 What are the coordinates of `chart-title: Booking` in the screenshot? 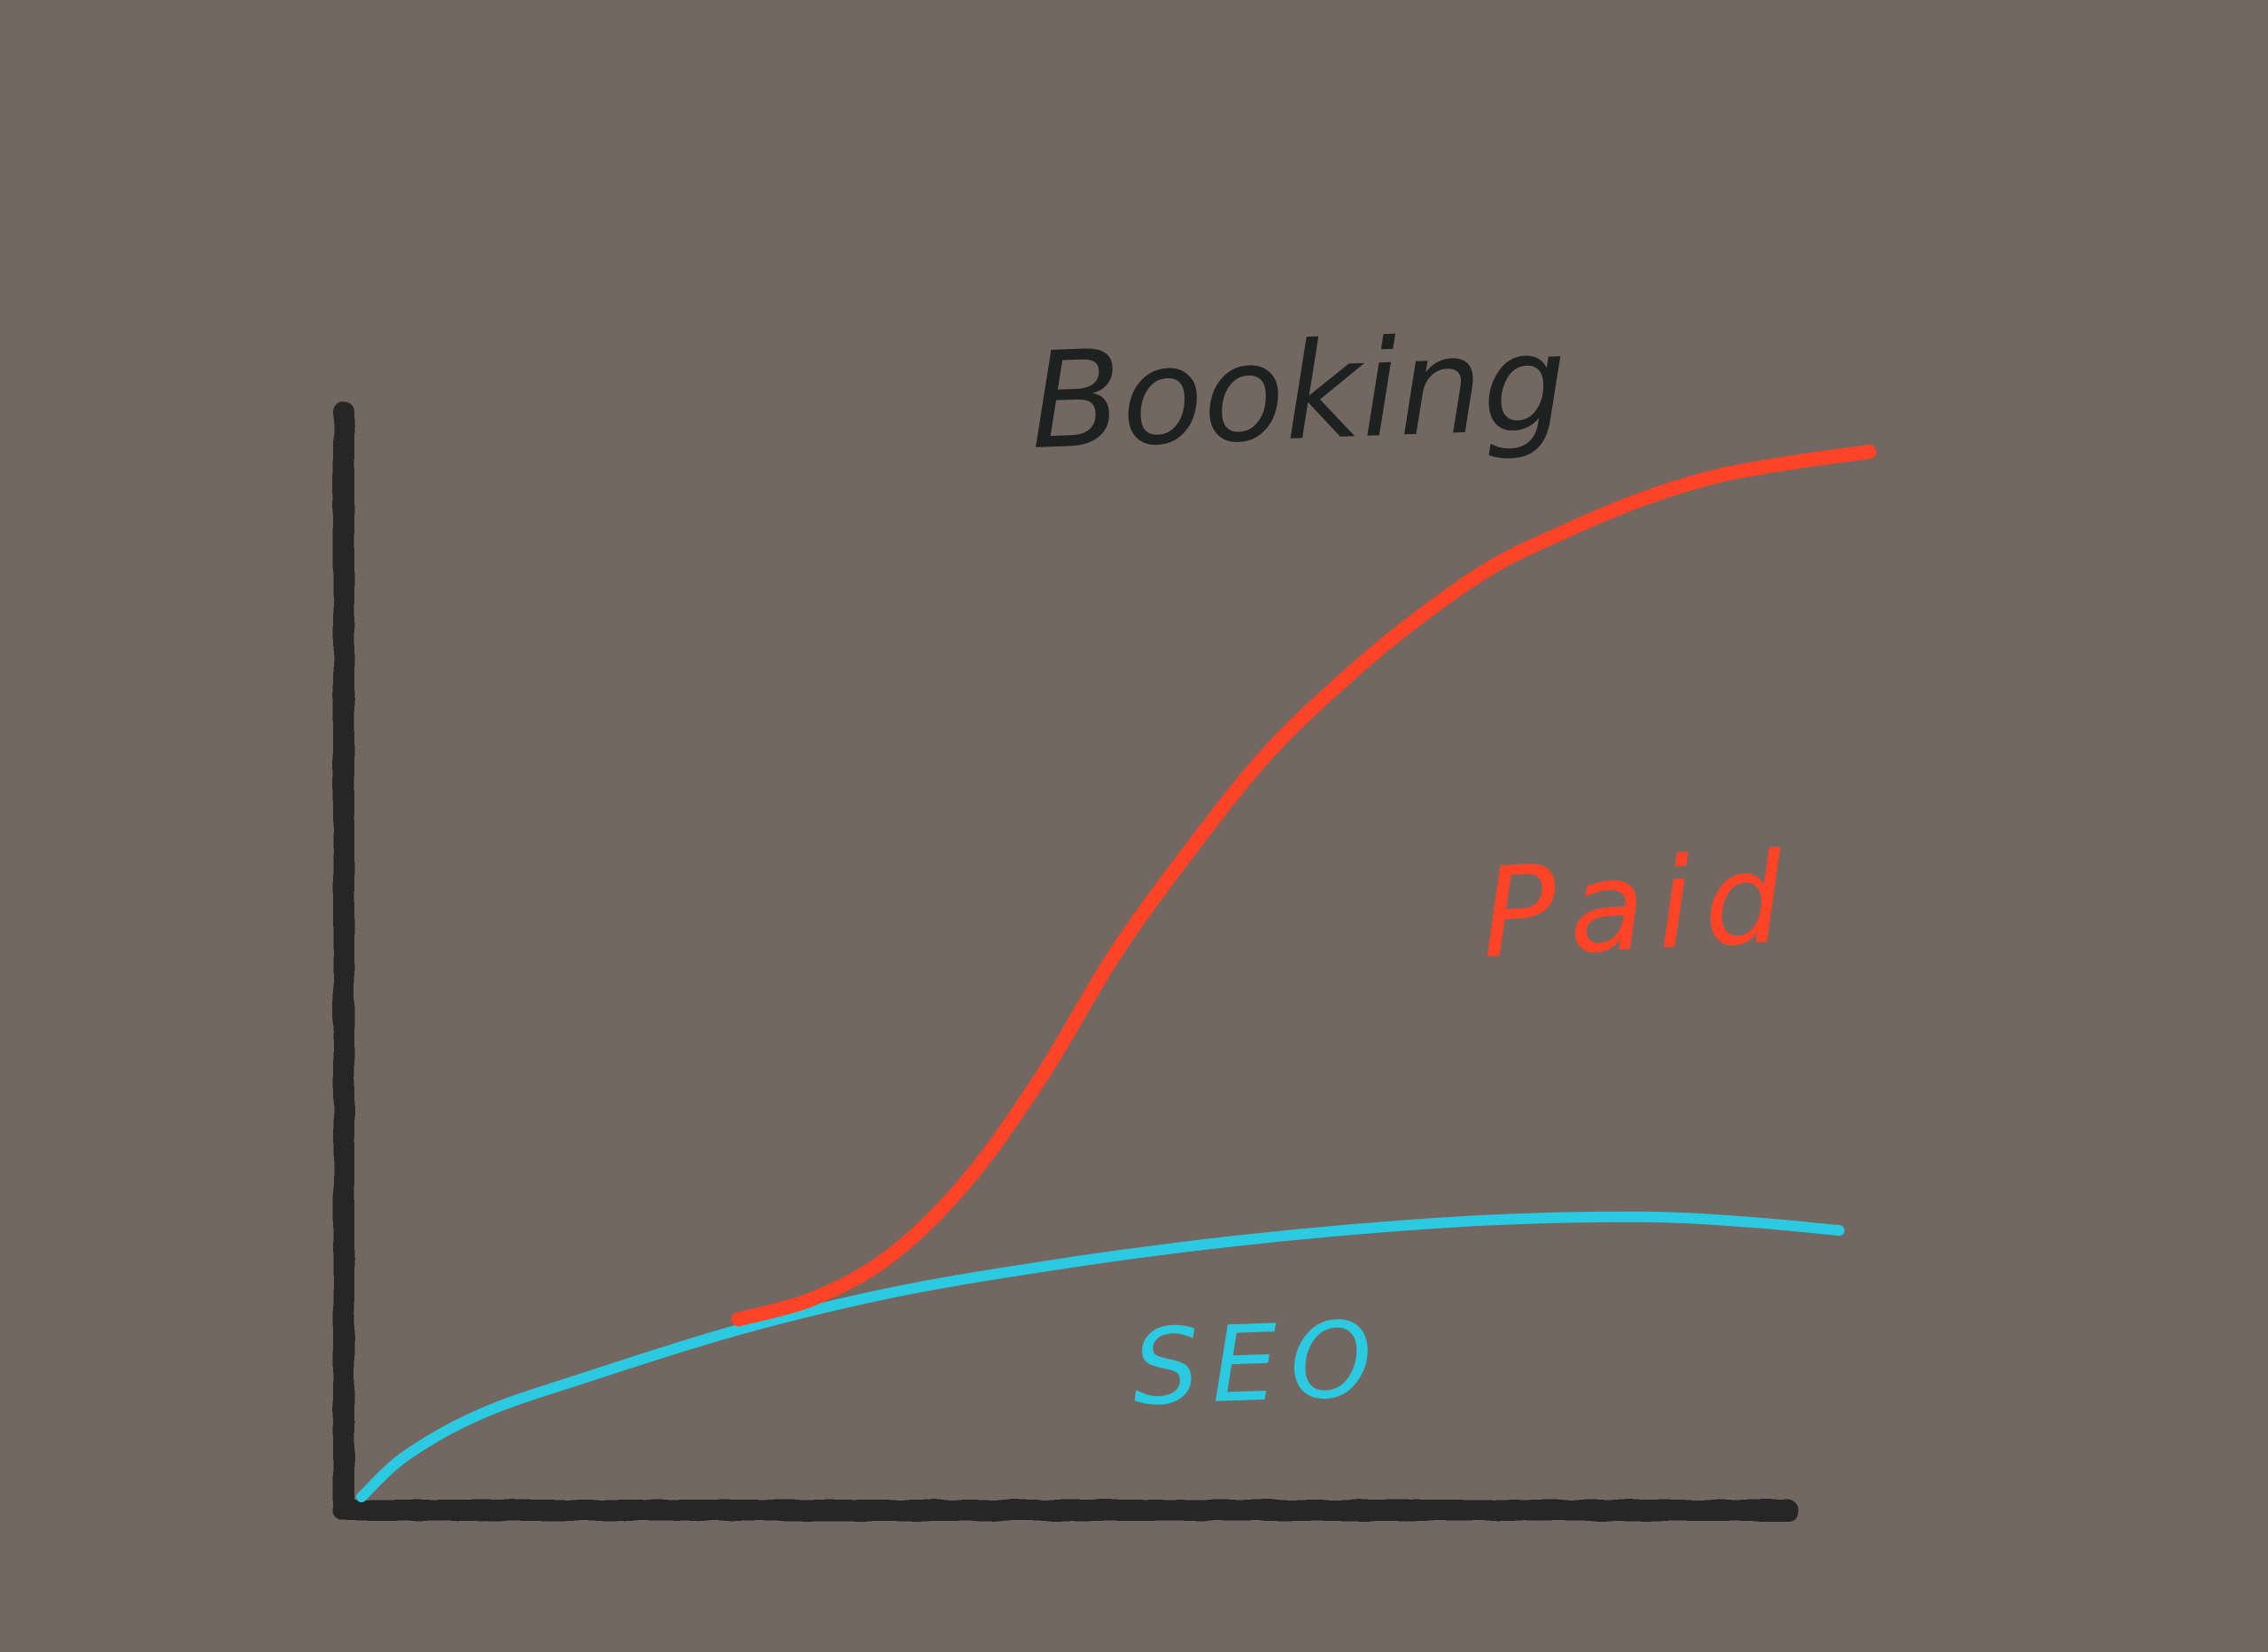 It's located at (1298, 392).